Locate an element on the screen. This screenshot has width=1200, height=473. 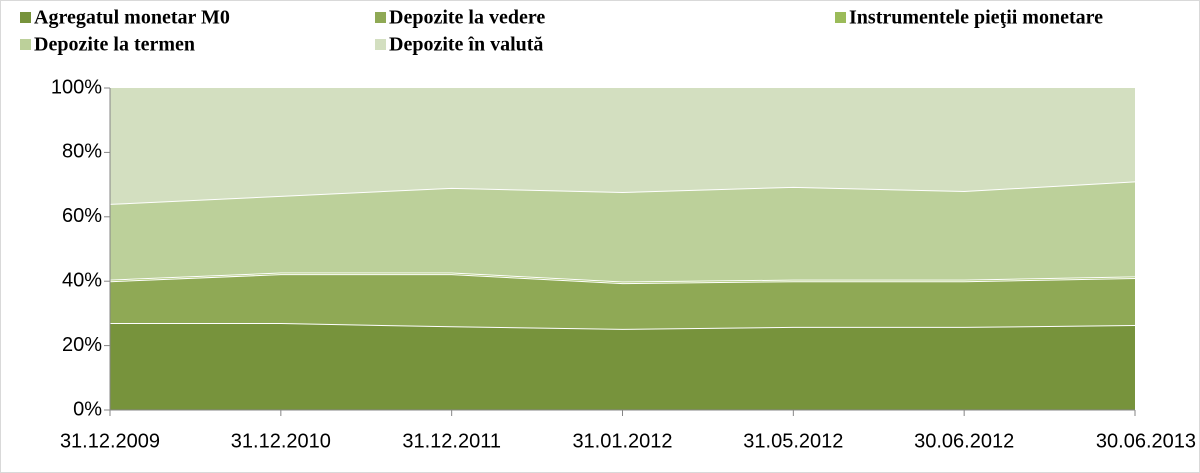
legend-label: Depozite la termen is located at coordinates (114, 45).